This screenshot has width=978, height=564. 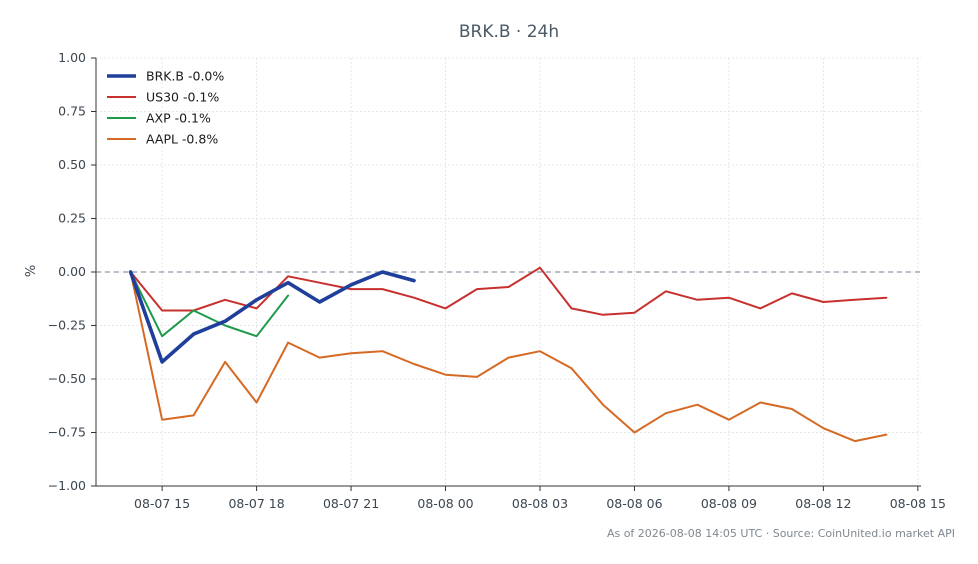 I want to click on x-tick-label: 08-08 12, so click(x=823, y=503).